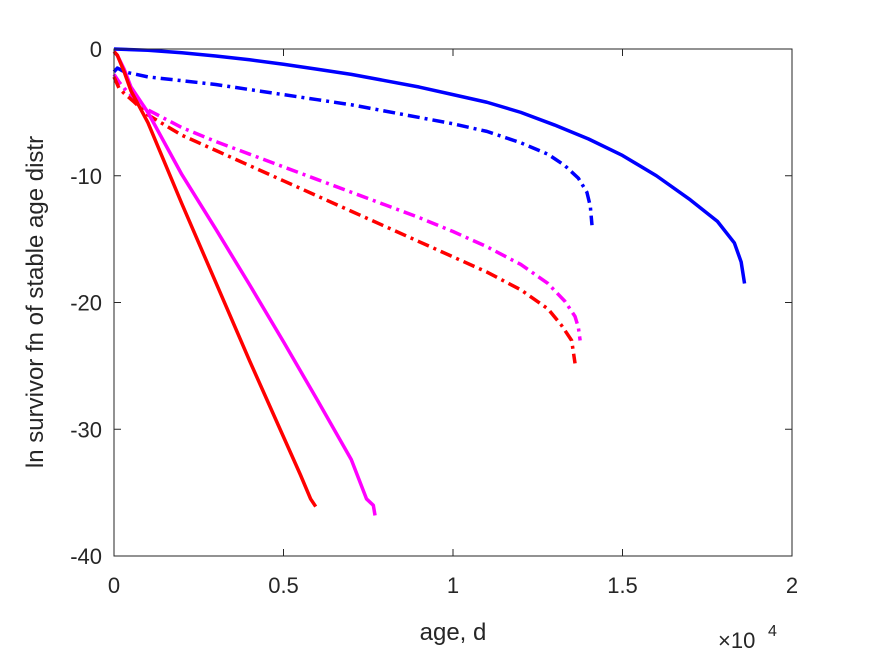 The image size is (875, 656). Describe the element at coordinates (622, 585) in the screenshot. I see `x-tick-label: 1.5` at that location.